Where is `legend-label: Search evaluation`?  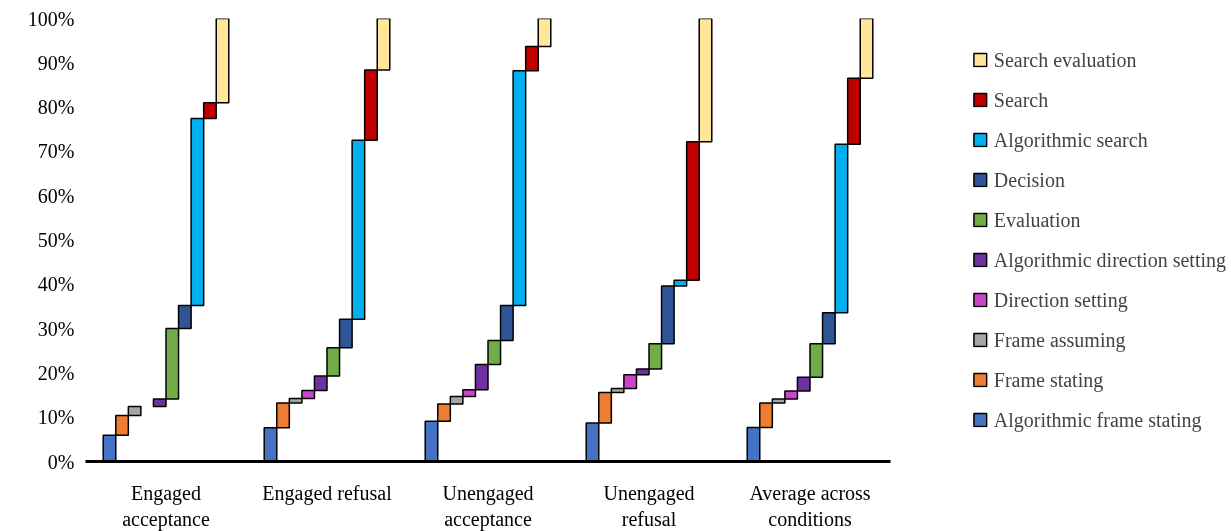 legend-label: Search evaluation is located at coordinates (1065, 59).